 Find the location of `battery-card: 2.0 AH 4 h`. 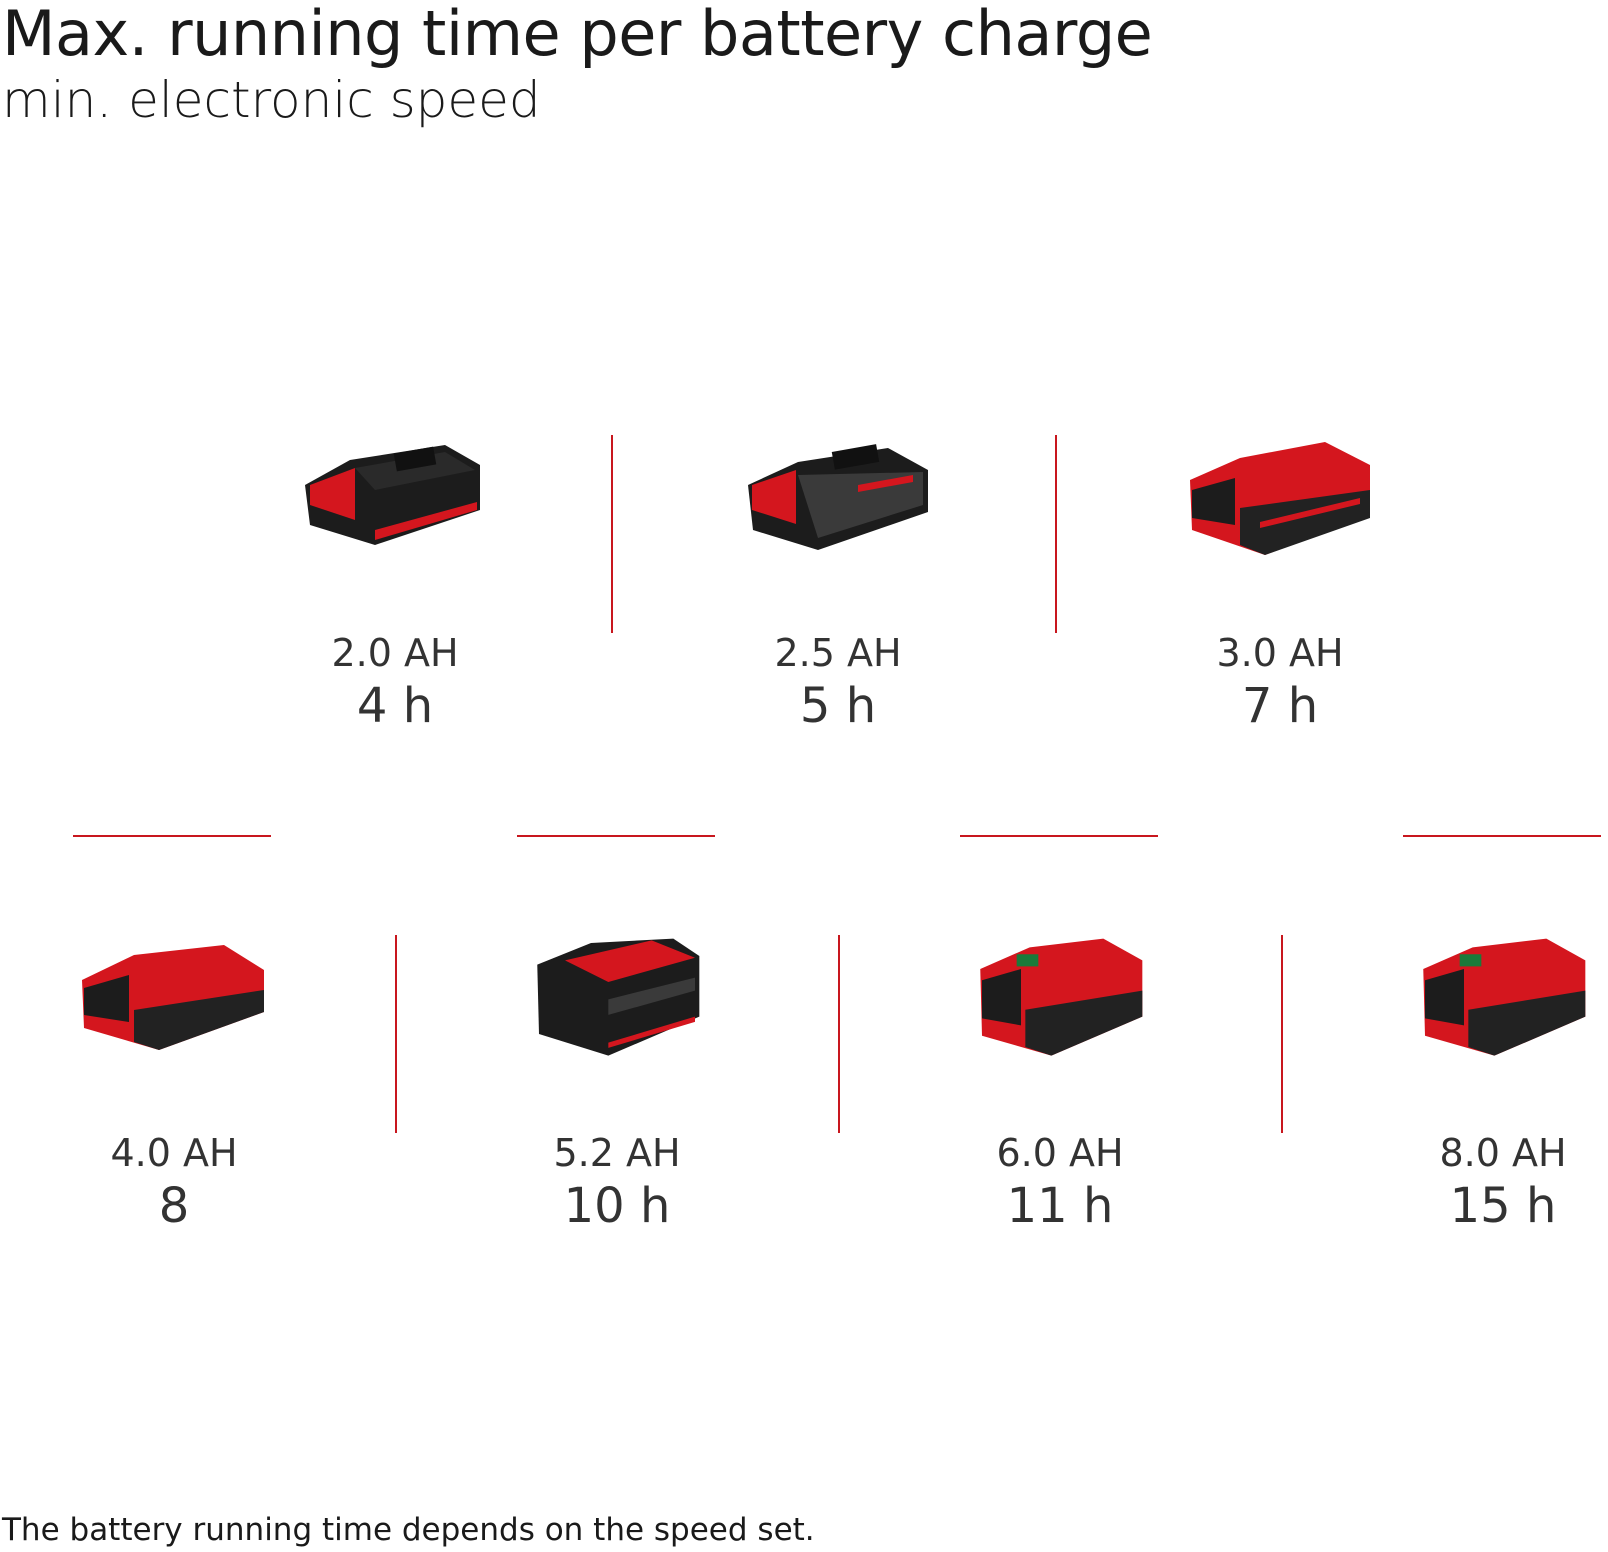

battery-card: 2.0 AH 4 h is located at coordinates (395, 582).